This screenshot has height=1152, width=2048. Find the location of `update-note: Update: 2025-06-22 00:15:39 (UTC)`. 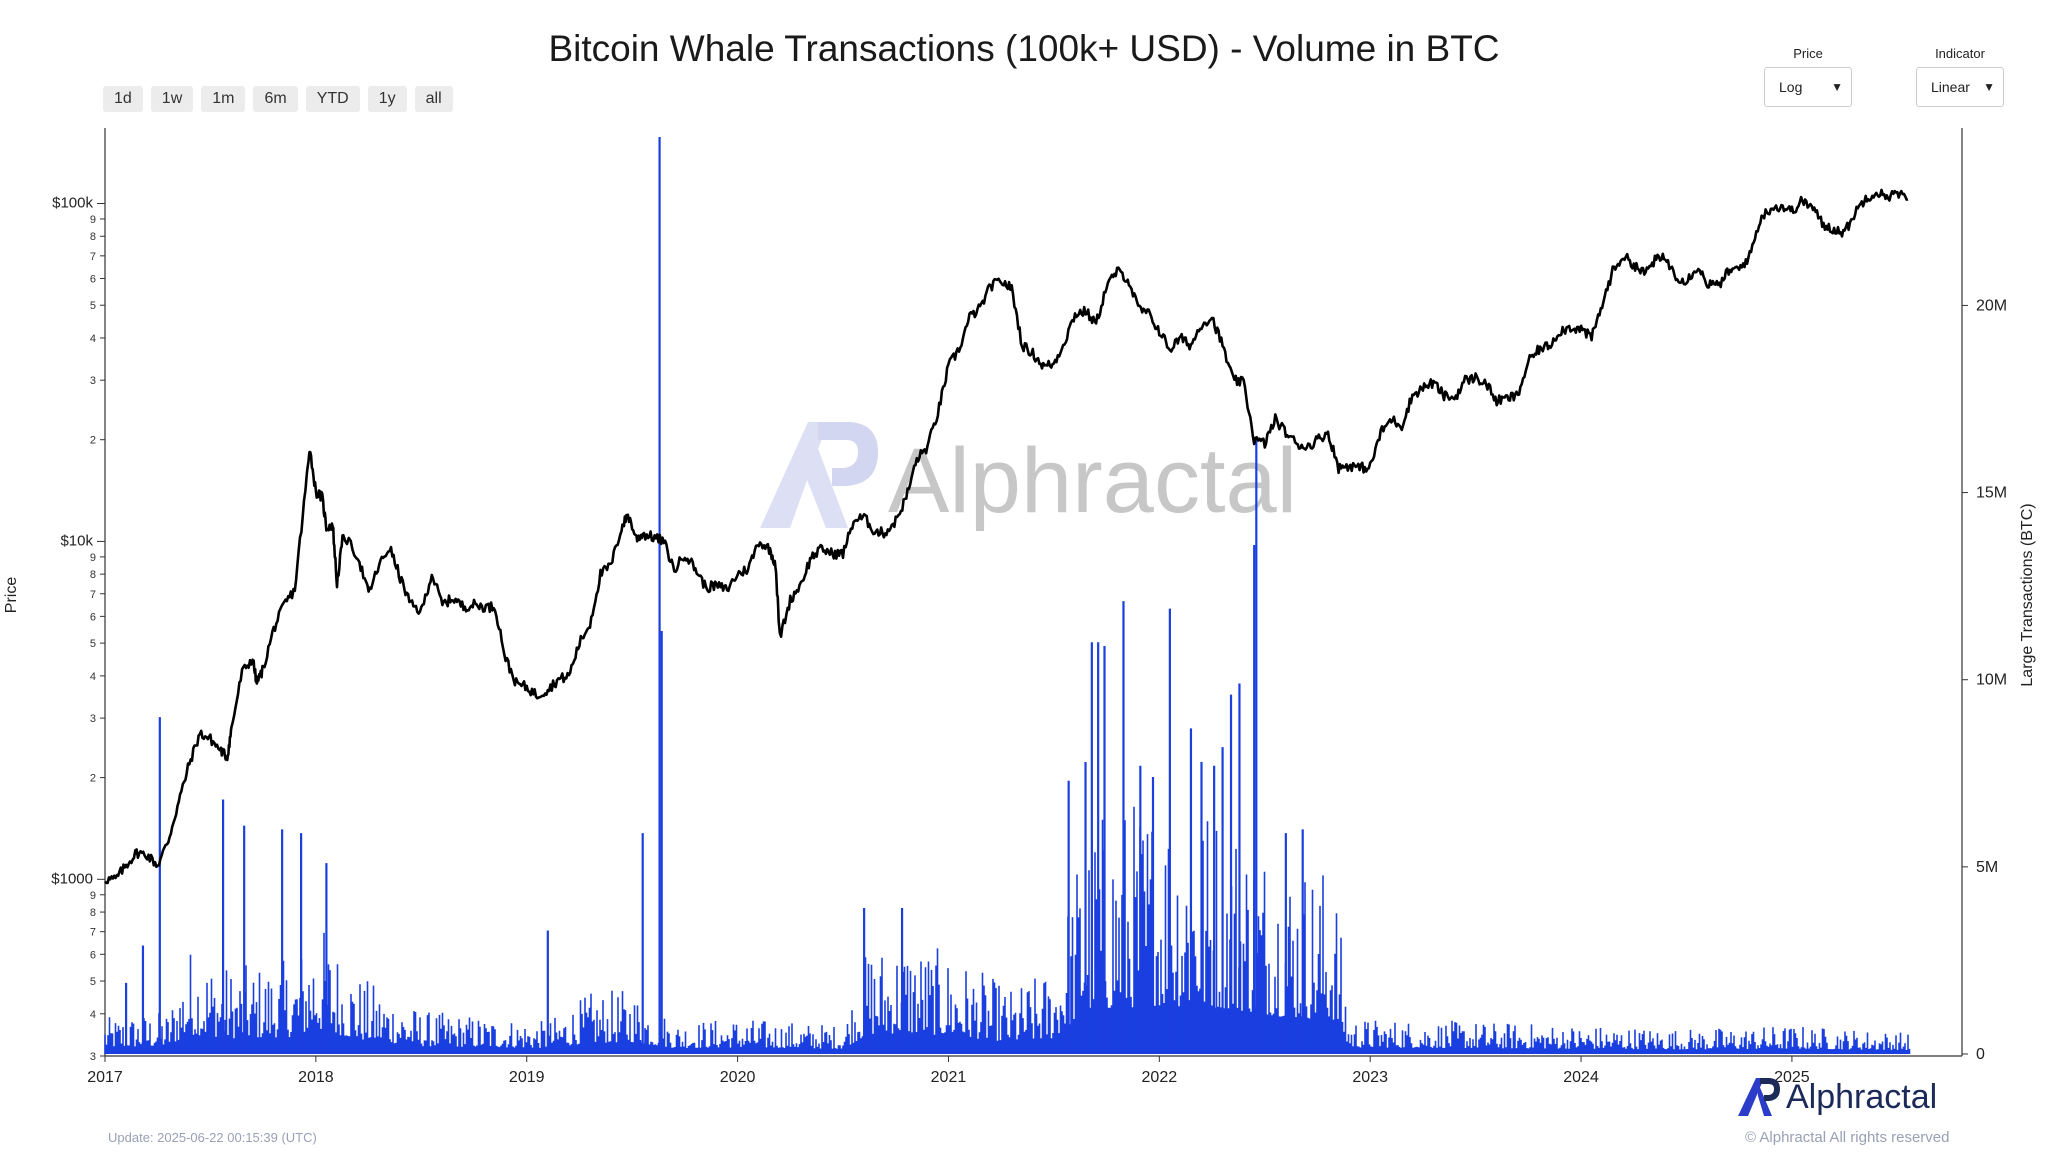

update-note: Update: 2025-06-22 00:15:39 (UTC) is located at coordinates (212, 1137).